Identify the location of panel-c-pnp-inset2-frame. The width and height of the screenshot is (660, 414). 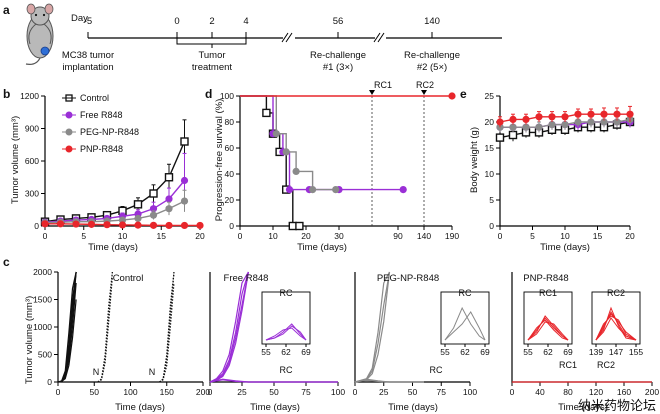
(616, 318).